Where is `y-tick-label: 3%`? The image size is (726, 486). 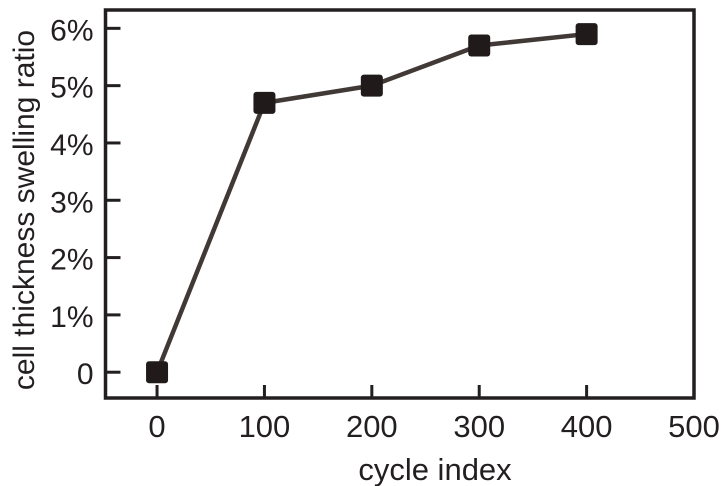 y-tick-label: 3% is located at coordinates (71, 202).